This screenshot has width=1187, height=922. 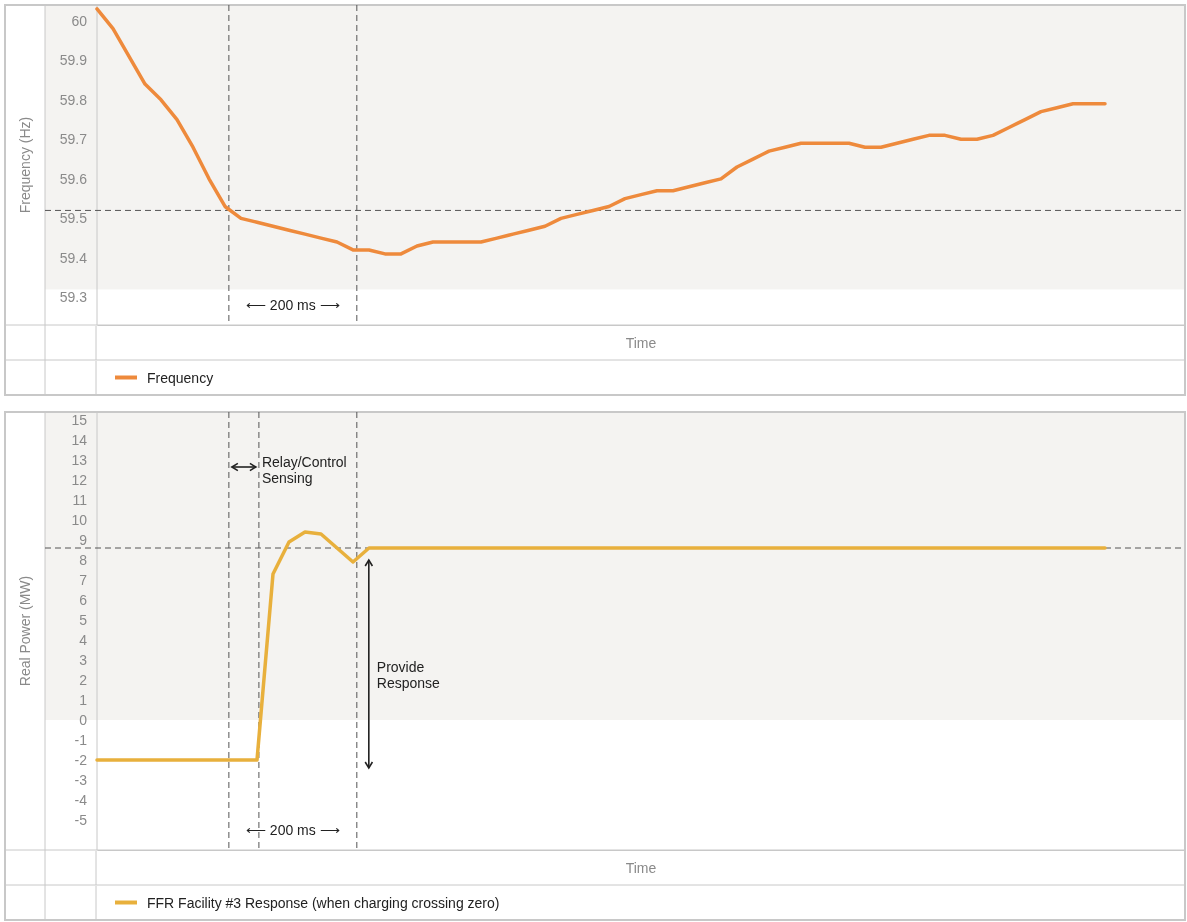 What do you see at coordinates (73, 218) in the screenshot?
I see `y-tick-label: 59.5` at bounding box center [73, 218].